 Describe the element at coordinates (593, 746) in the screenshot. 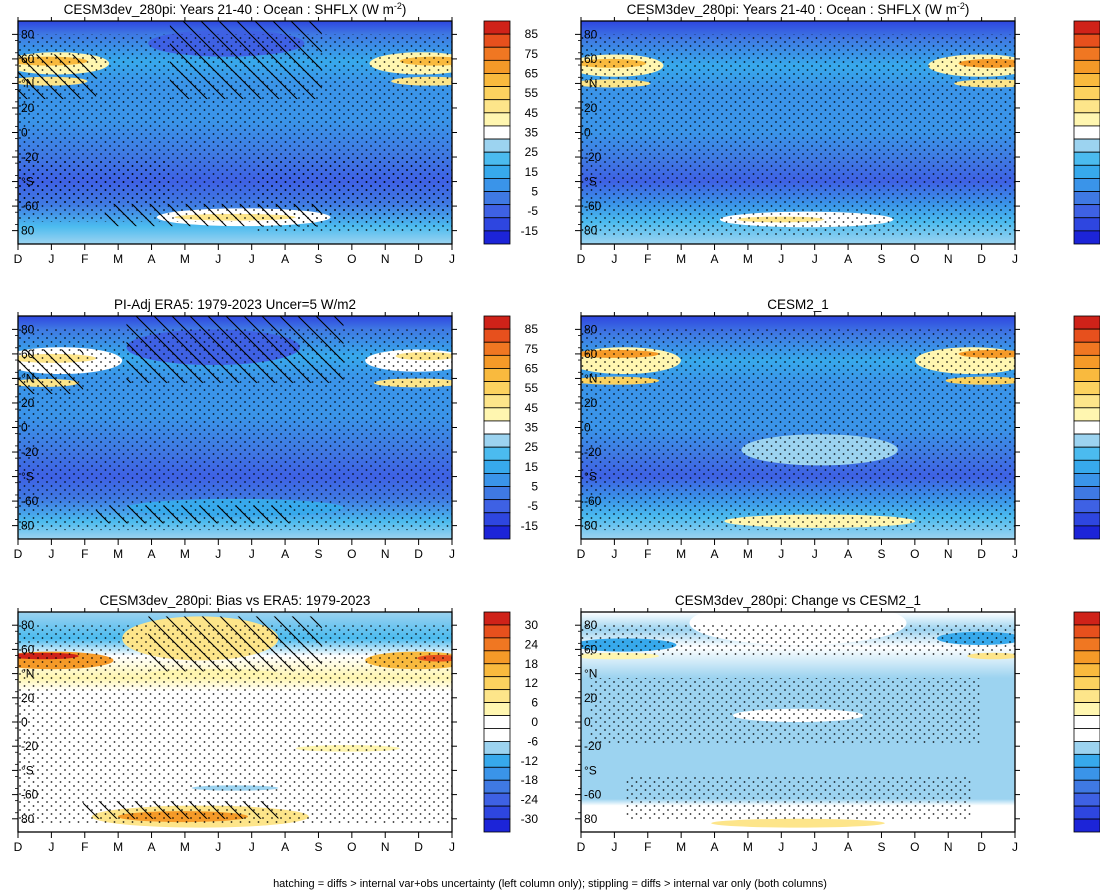

I see `y-tick-label: -20` at that location.